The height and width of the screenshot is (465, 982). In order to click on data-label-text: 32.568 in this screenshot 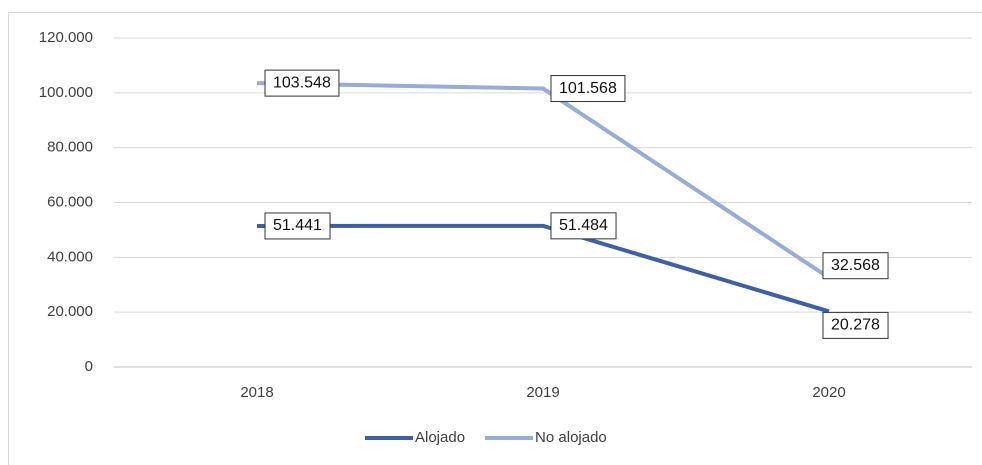, I will do `click(855, 265)`.